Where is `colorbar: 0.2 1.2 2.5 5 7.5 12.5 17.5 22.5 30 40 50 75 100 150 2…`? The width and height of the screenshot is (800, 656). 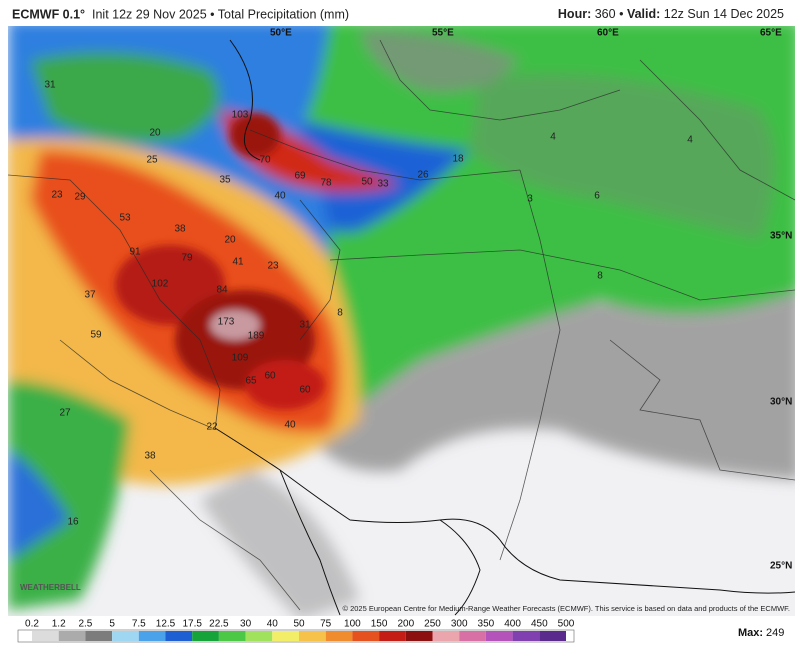
colorbar: 0.2 1.2 2.5 5 7.5 12.5 17.5 22.5 30 40 50 75 100 150 2… is located at coordinates (296, 631).